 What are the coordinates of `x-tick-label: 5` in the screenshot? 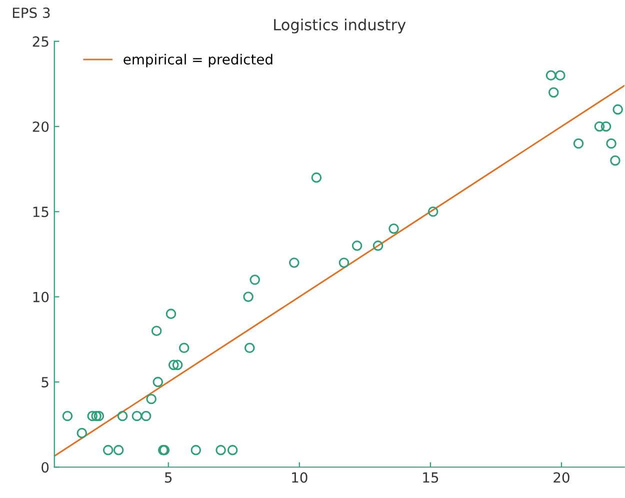 It's located at (168, 477).